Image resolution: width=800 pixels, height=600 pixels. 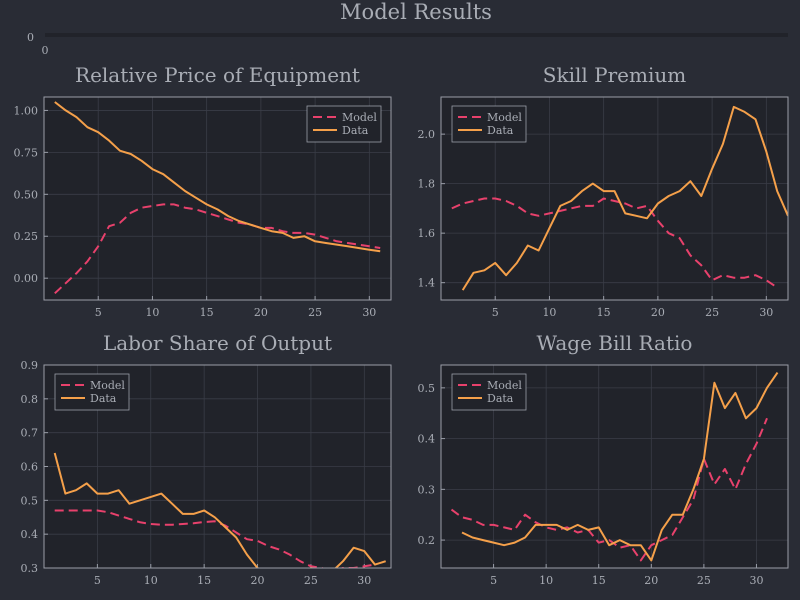 What do you see at coordinates (26, 194) in the screenshot?
I see `y-tick-label: 0.50` at bounding box center [26, 194].